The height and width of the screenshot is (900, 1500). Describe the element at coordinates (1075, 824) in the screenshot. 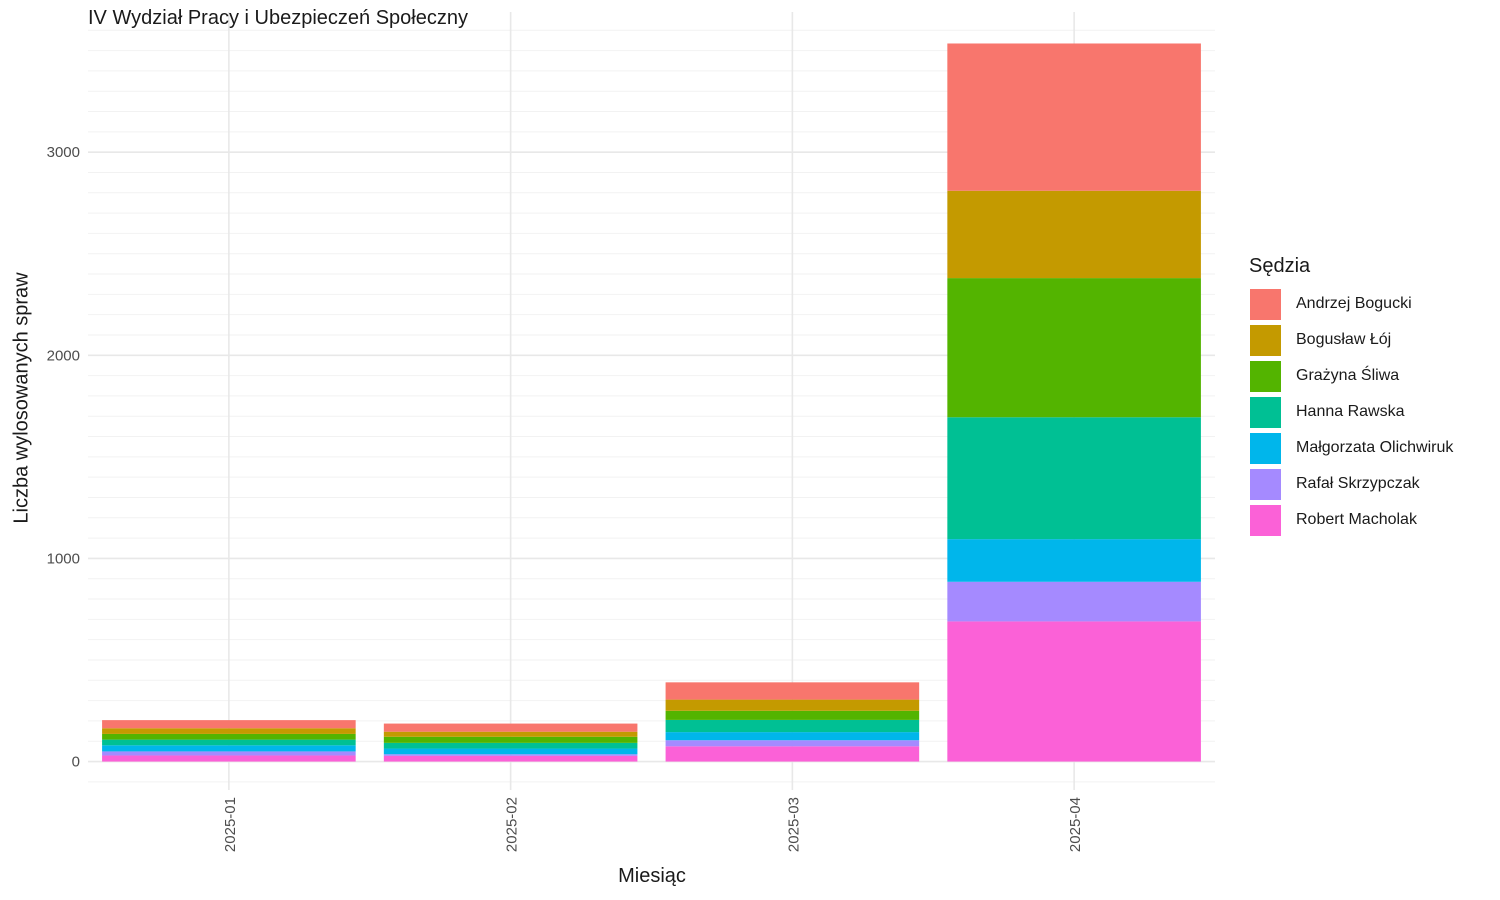

I see `x-tick-label: 2025-04` at that location.